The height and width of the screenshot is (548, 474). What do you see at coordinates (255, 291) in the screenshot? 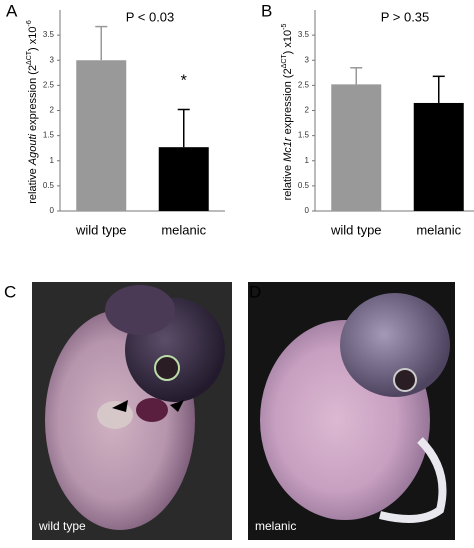
I see `panel-label: D` at bounding box center [255, 291].